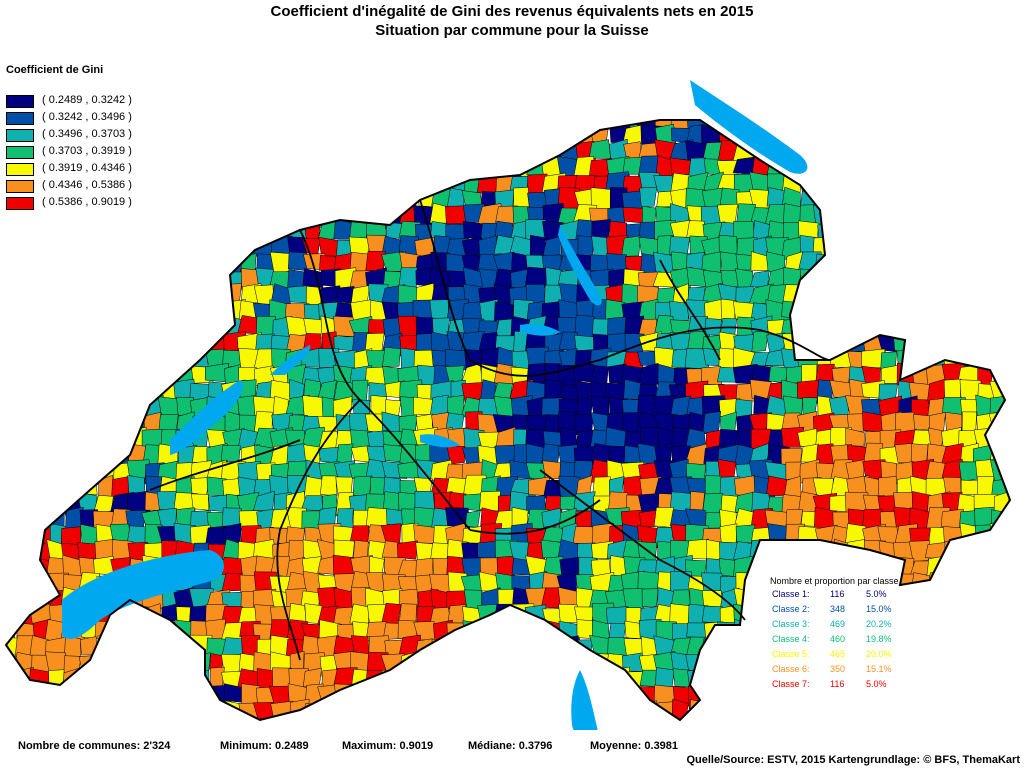  What do you see at coordinates (791, 609) in the screenshot?
I see `class-stats-label: Classe 2:` at bounding box center [791, 609].